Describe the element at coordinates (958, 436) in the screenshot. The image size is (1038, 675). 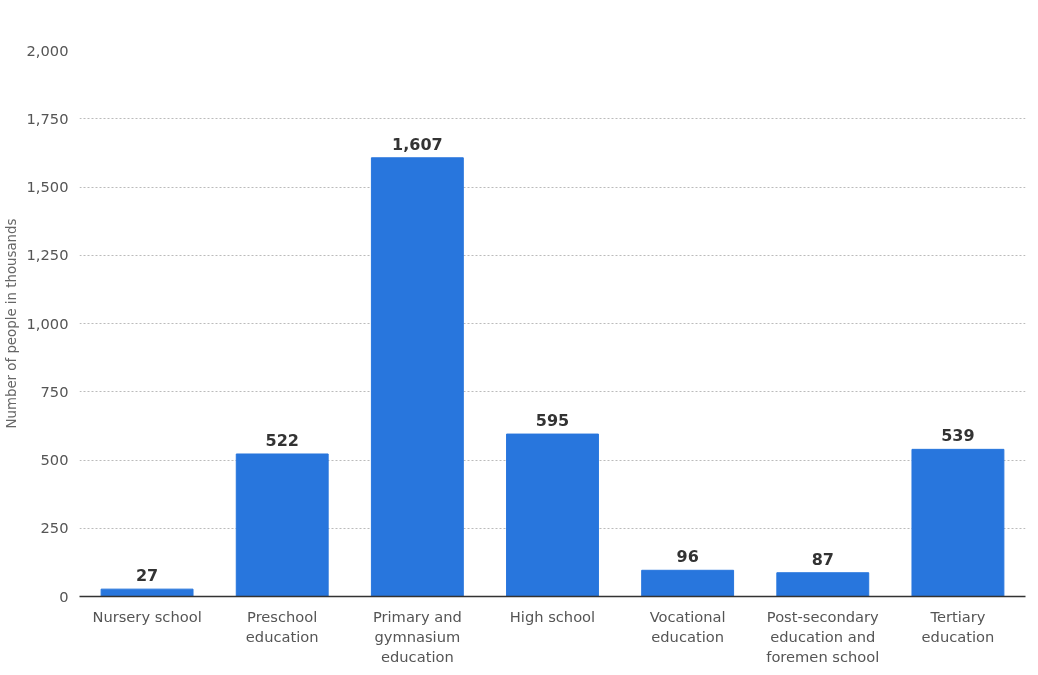
I see `data-label: 539` at that location.